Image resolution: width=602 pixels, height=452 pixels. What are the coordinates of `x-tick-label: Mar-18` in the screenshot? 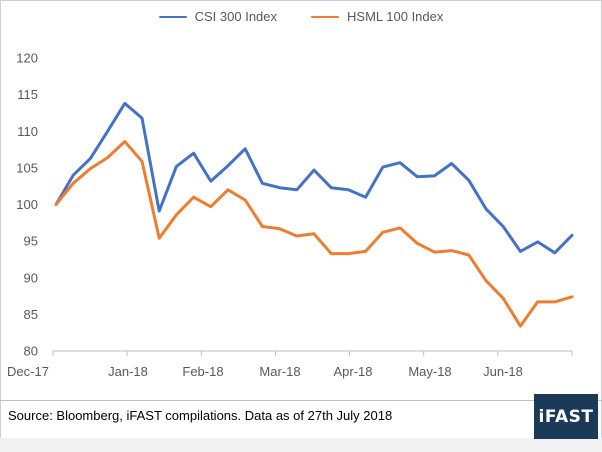 It's located at (279, 371).